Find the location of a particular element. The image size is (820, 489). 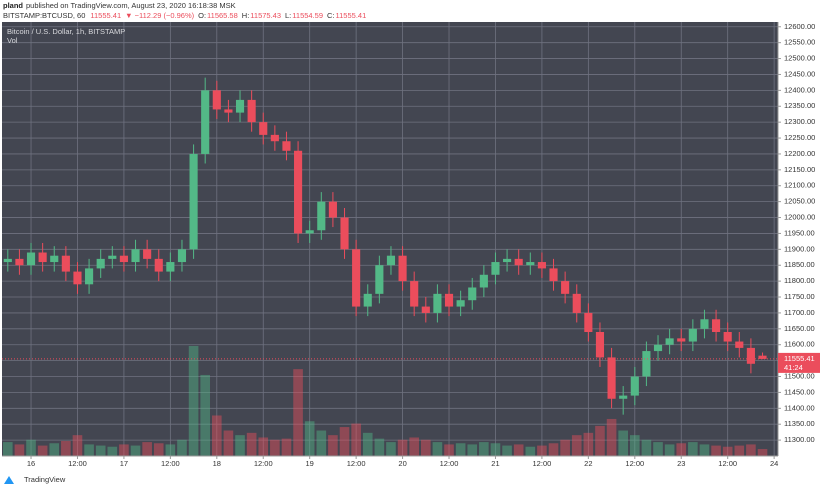

y-tick-label: 11700.00 is located at coordinates (799, 312).